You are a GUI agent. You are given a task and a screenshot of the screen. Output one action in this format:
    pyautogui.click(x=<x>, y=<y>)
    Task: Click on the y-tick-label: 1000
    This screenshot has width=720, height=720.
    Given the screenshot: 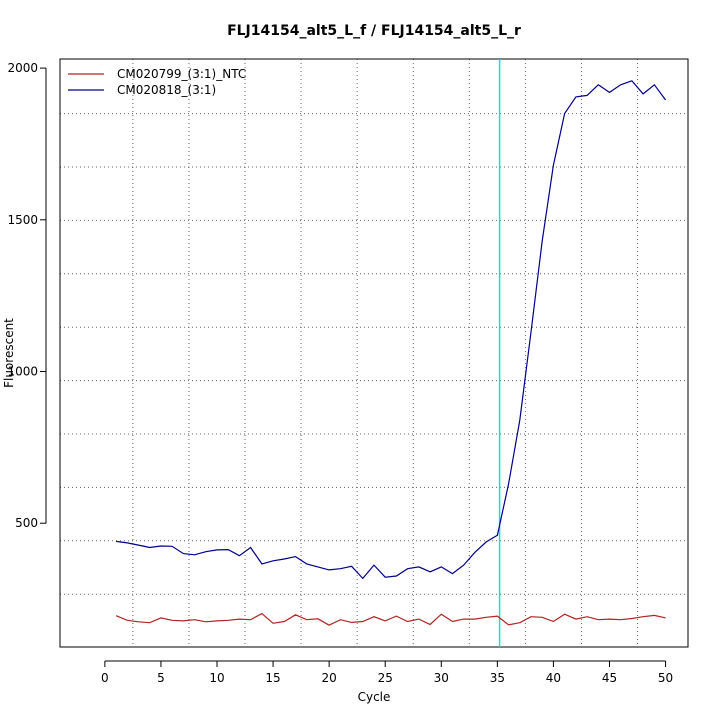 What is the action you would take?
    pyautogui.click(x=22, y=372)
    